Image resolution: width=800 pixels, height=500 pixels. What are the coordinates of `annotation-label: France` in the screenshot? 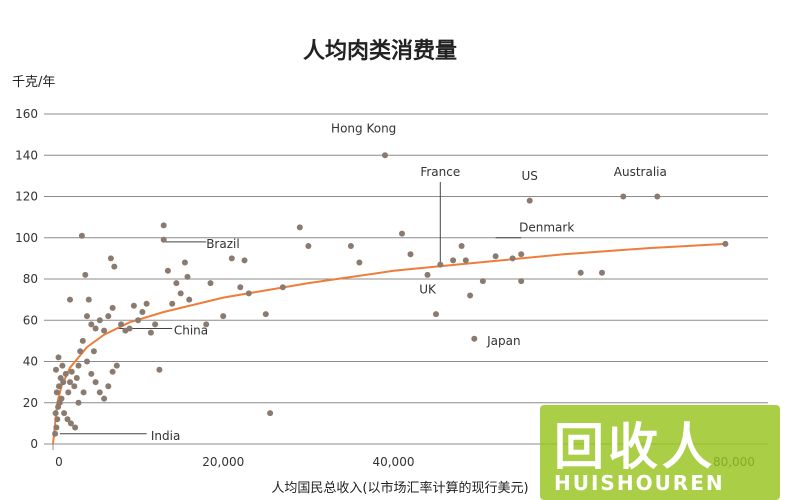 It's located at (440, 172).